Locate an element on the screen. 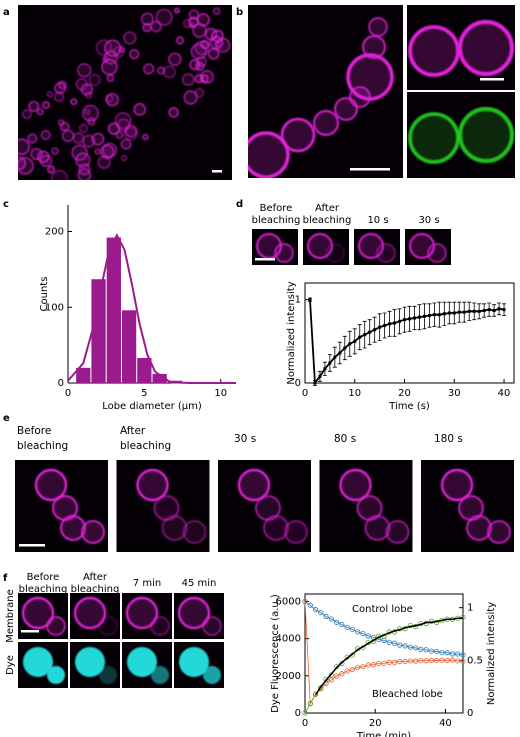  y2-tick-label: 0 is located at coordinates (470, 713).